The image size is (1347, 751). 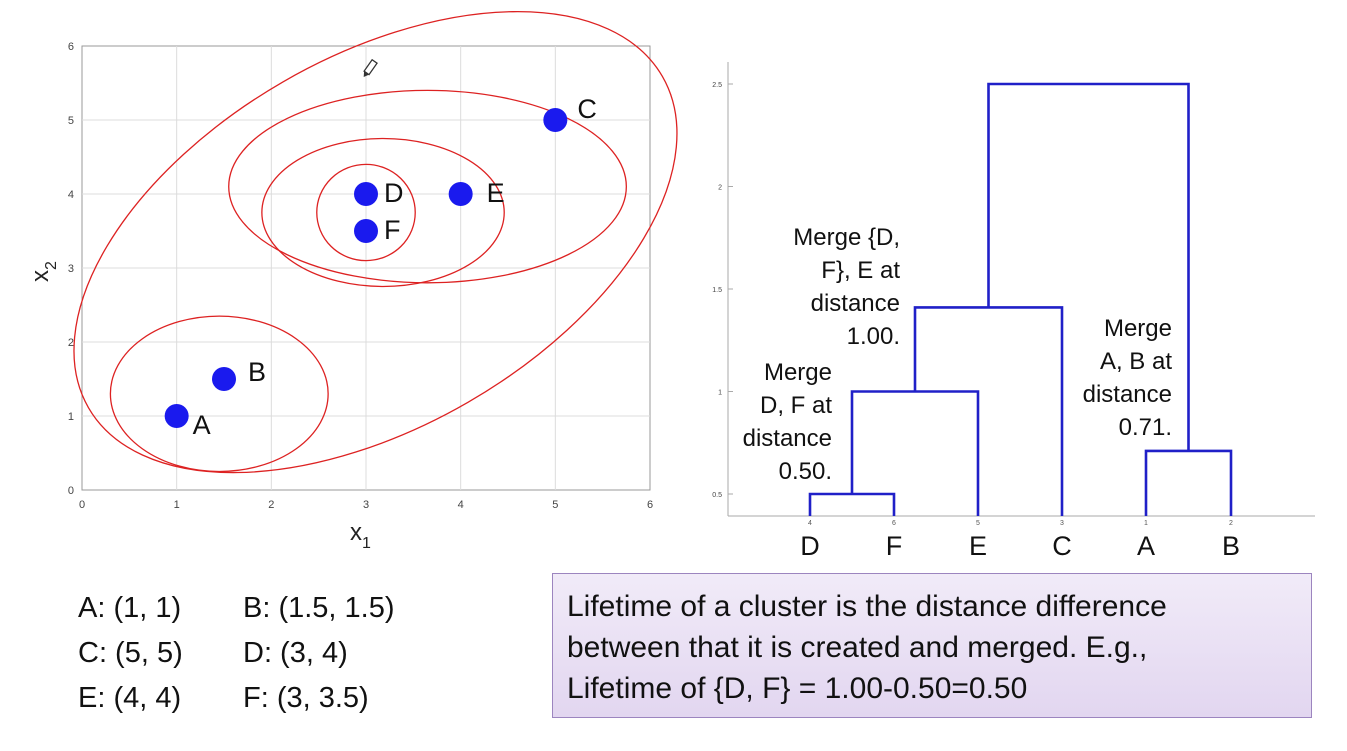 What do you see at coordinates (587, 109) in the screenshot?
I see `point-label-c: C` at bounding box center [587, 109].